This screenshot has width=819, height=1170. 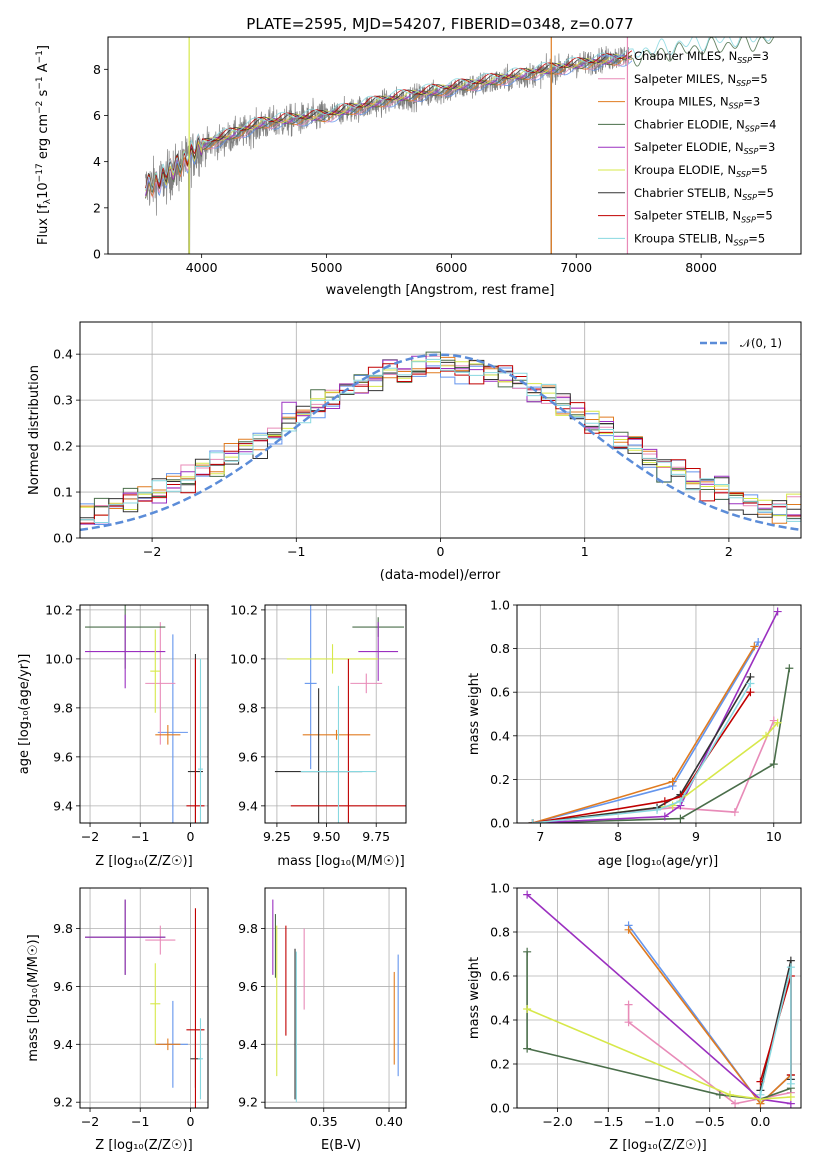 What do you see at coordinates (576, 267) in the screenshot?
I see `x-tick-label: 7000` at bounding box center [576, 267].